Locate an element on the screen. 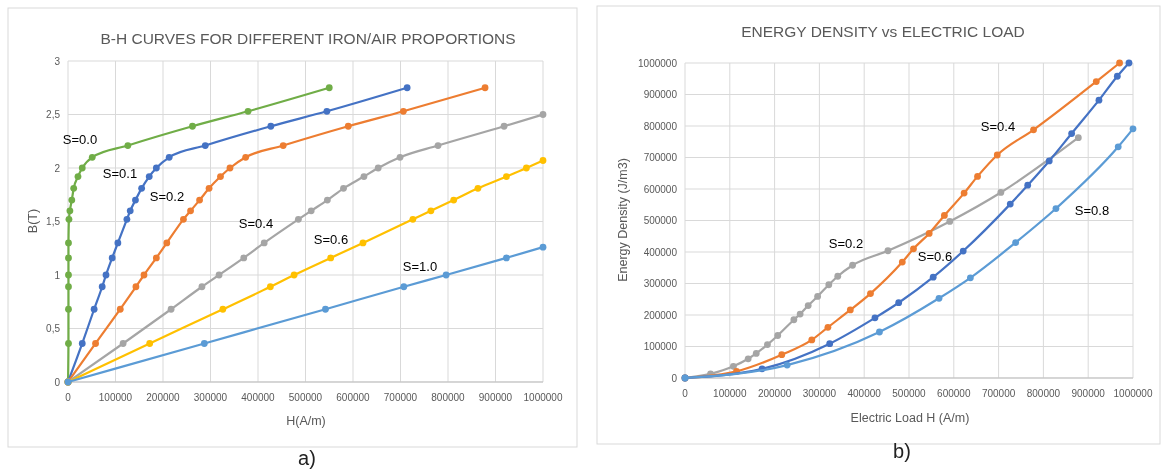 The width and height of the screenshot is (1161, 470). y-tick-label: 100000 is located at coordinates (660, 346).